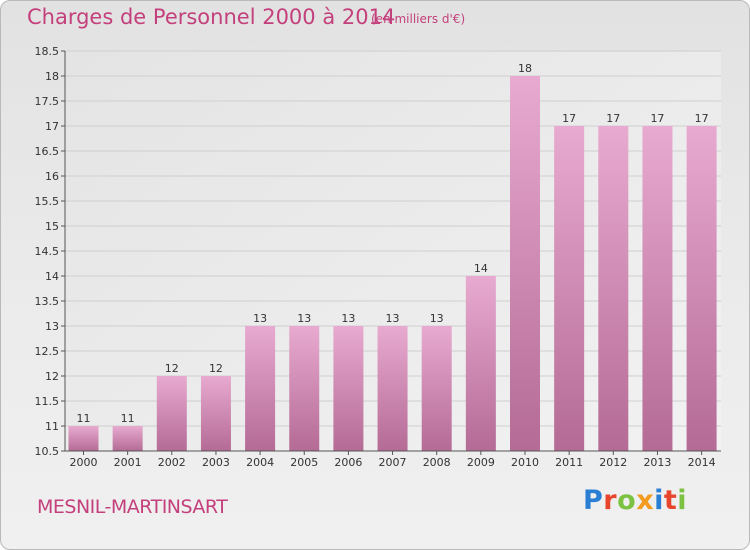  What do you see at coordinates (83, 438) in the screenshot?
I see `bar-2000` at bounding box center [83, 438].